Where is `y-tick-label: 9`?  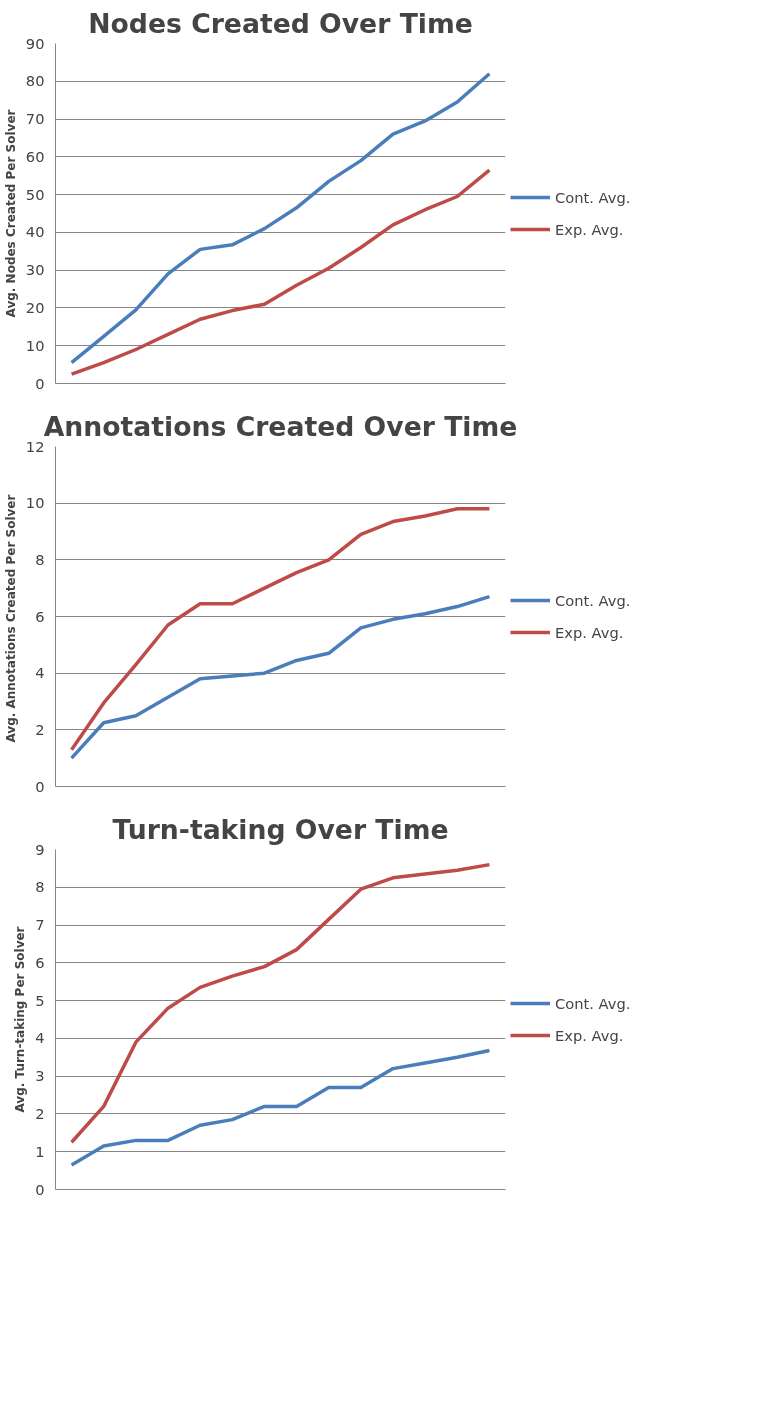
y-tick-label: 9 is located at coordinates (40, 849).